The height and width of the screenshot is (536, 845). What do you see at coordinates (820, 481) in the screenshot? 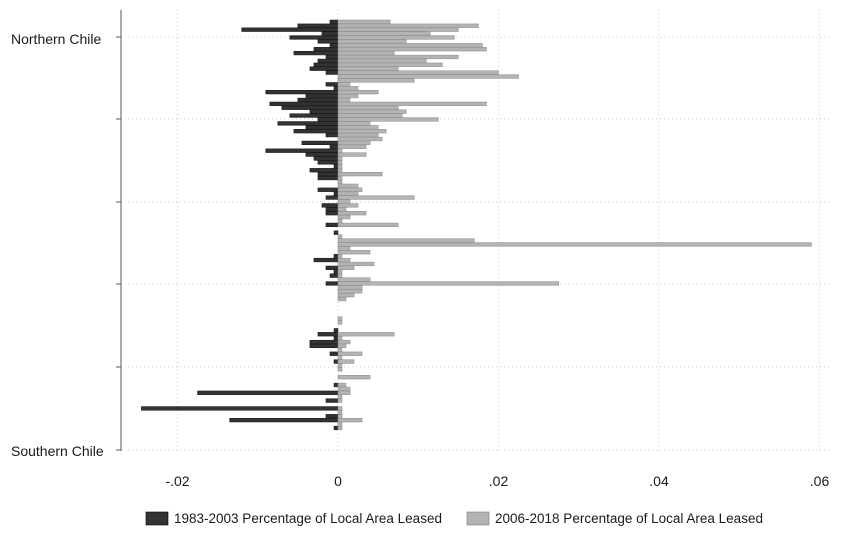
I see `x-tick-label: .06` at bounding box center [820, 481].